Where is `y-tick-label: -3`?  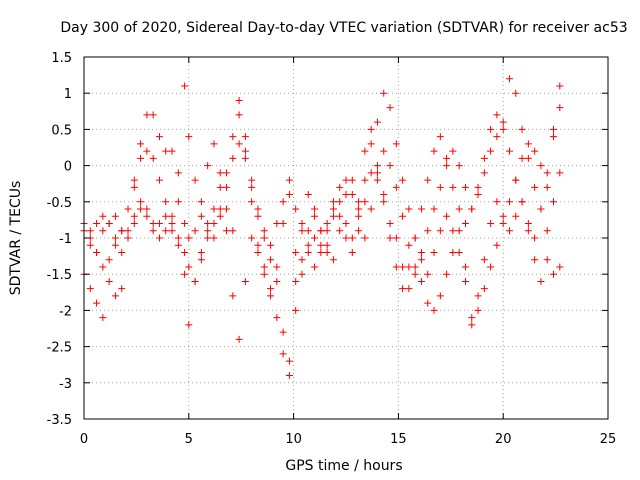
y-tick-label: -3 is located at coordinates (65, 384).